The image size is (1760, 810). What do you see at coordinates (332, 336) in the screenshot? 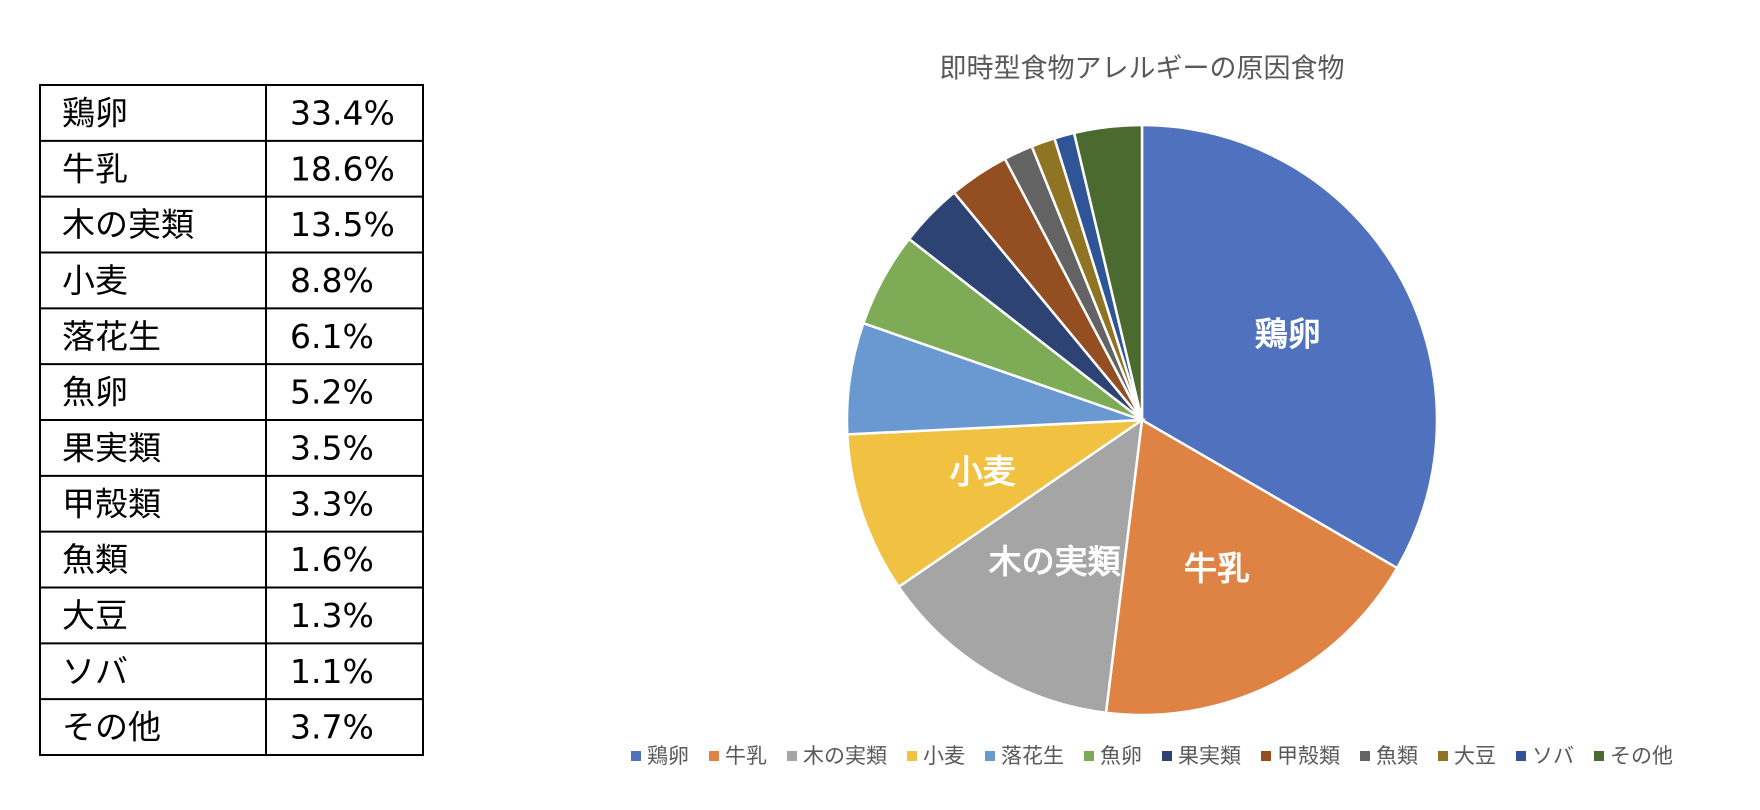
I see `table-cell: 6.1%` at bounding box center [332, 336].